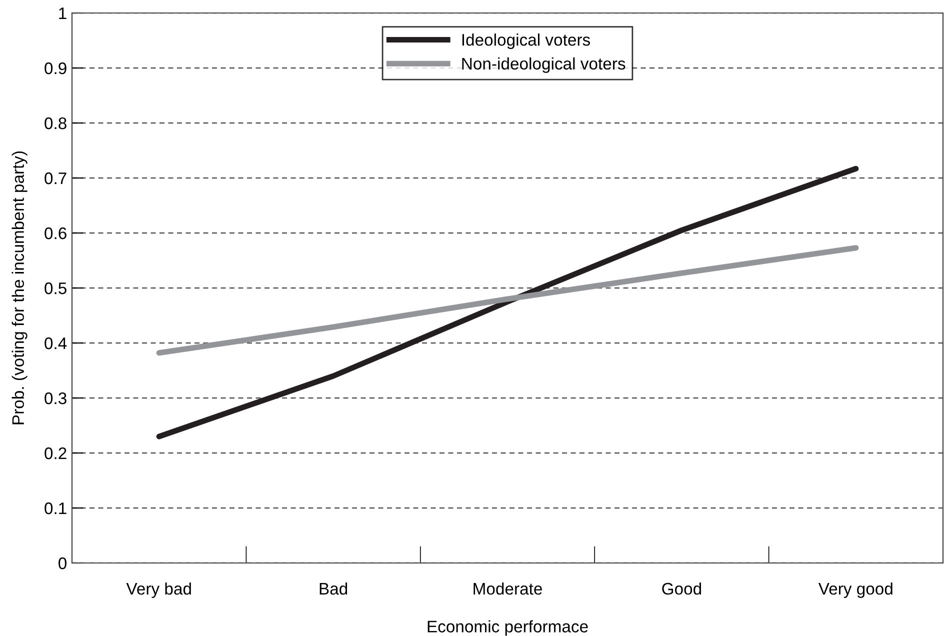 The image size is (945, 636). What do you see at coordinates (62, 14) in the screenshot?
I see `y-tick-label: 1` at bounding box center [62, 14].